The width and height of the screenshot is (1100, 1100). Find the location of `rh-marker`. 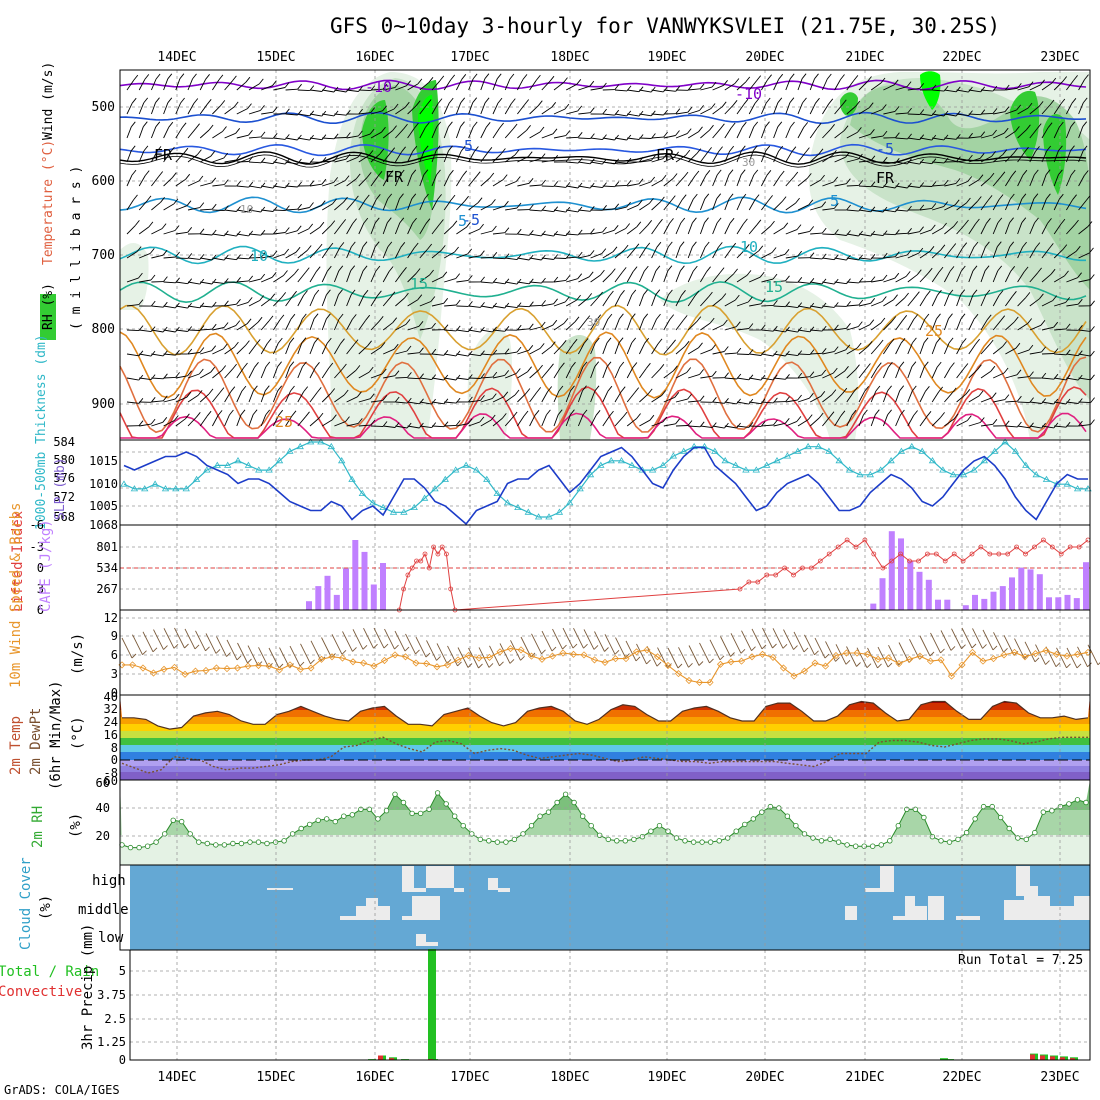

rh-marker is located at coordinates (830, 839).